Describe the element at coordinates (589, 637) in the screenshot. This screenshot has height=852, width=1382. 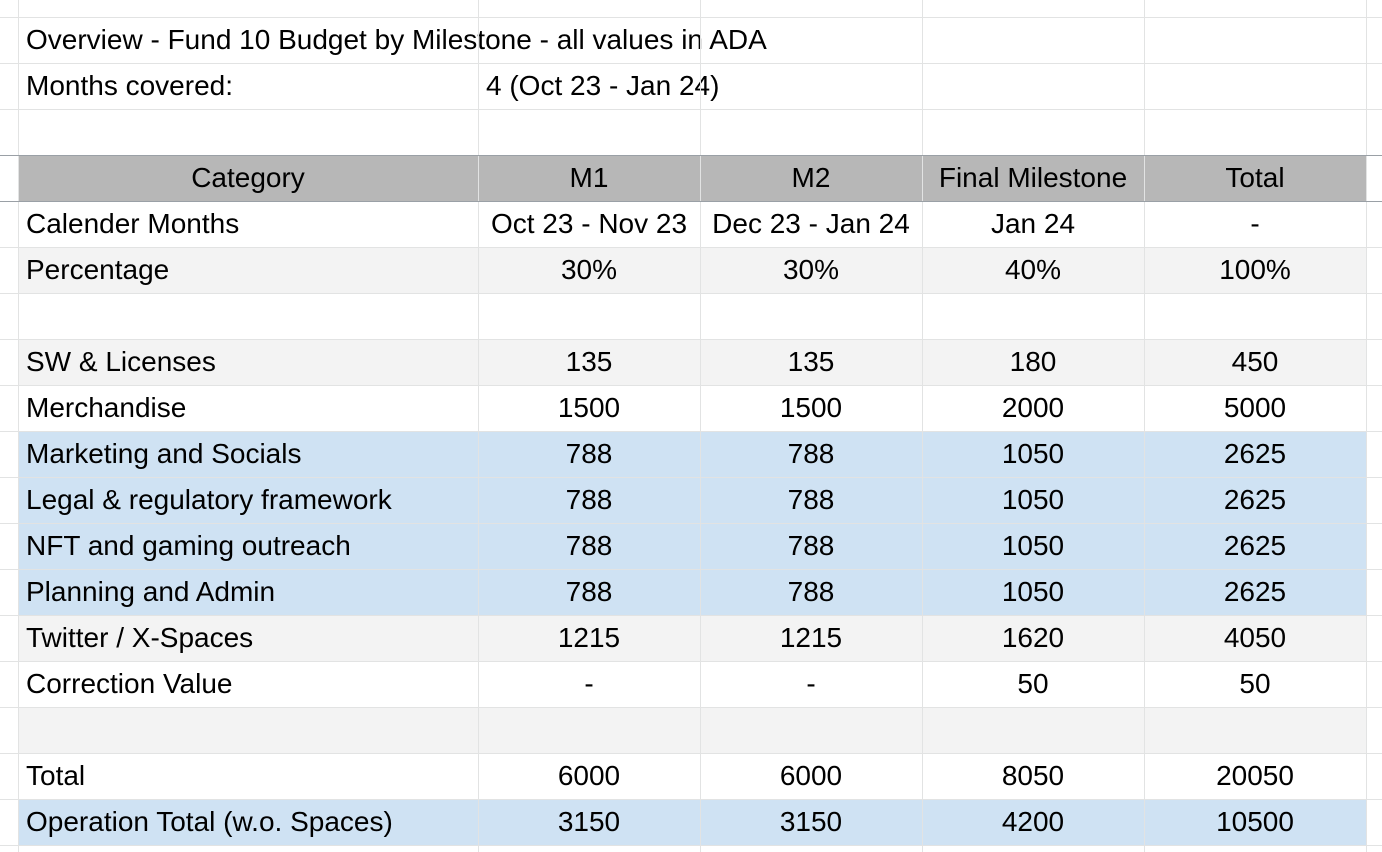
I see `cell-m1: 1215` at that location.